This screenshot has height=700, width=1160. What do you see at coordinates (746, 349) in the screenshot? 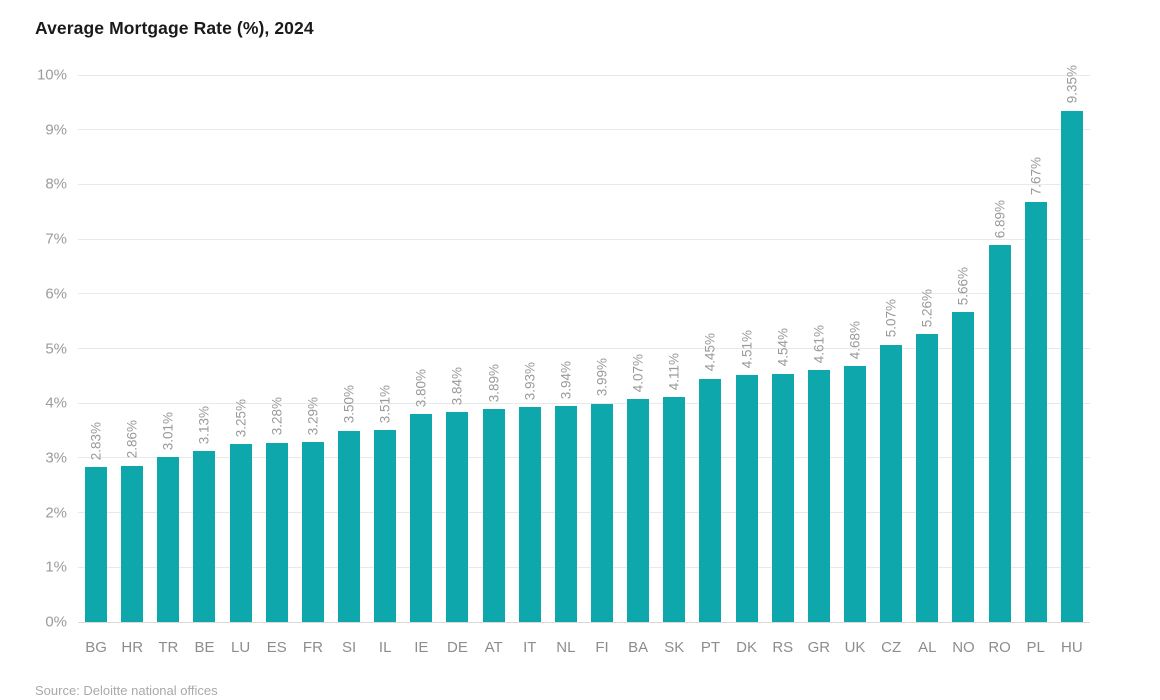
I see `bar-value-label: 4.51%` at bounding box center [746, 349].